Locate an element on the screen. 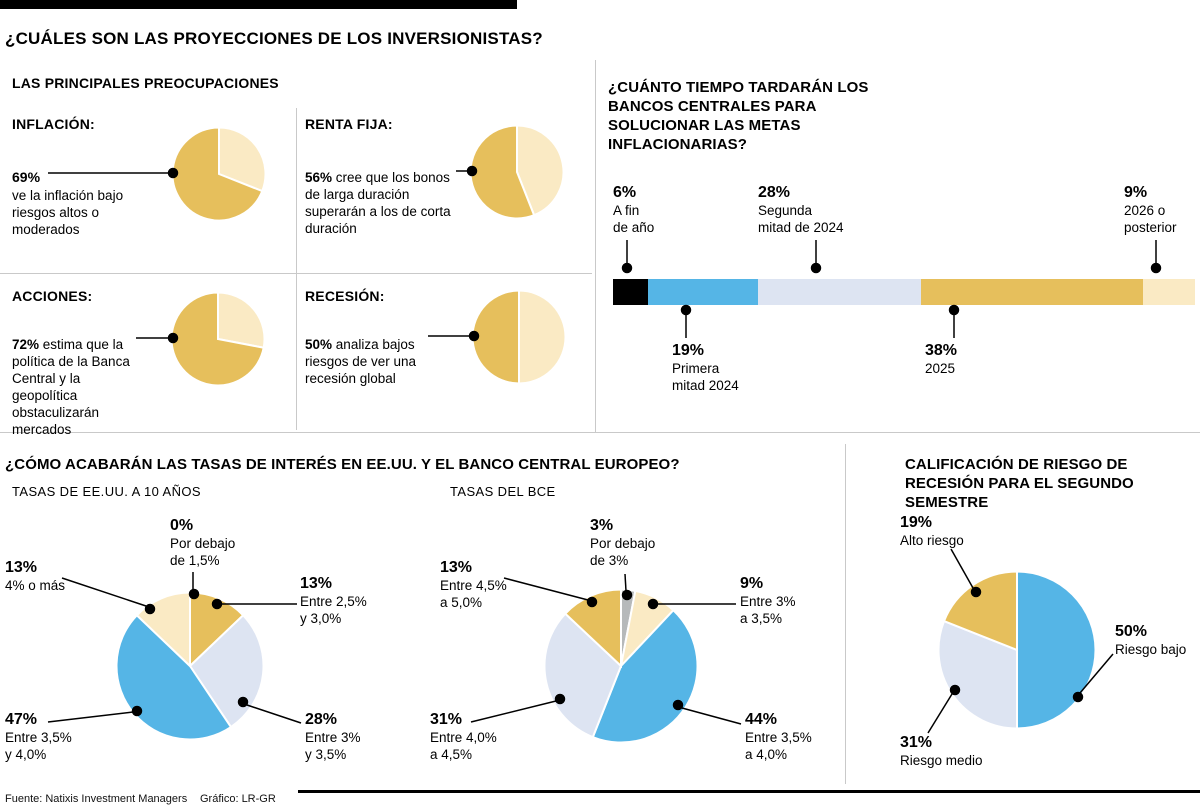  timeline-callout-6pct: 6% A fin de año is located at coordinates (633, 209).